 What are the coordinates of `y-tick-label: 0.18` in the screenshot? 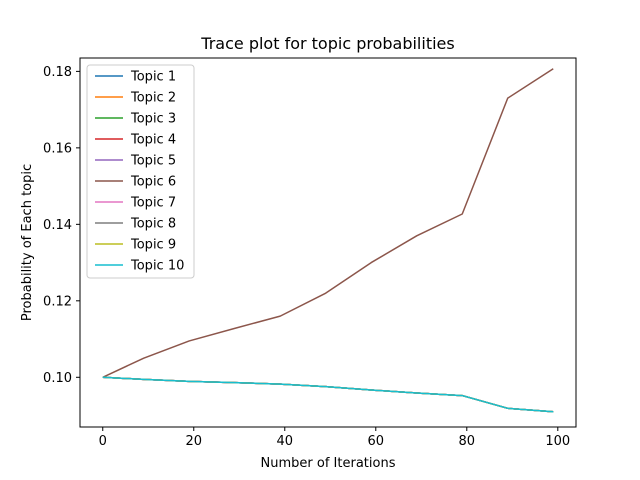 It's located at (57, 72).